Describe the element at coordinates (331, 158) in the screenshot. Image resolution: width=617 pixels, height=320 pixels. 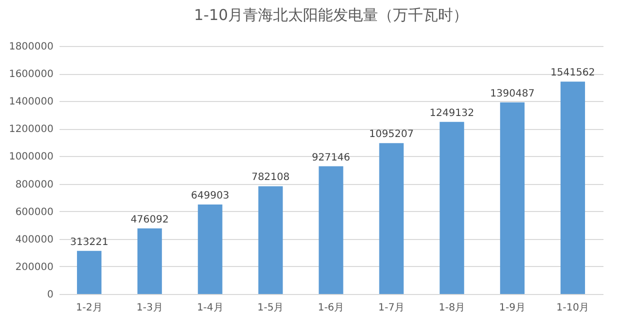
I see `data-label: 927146` at that location.